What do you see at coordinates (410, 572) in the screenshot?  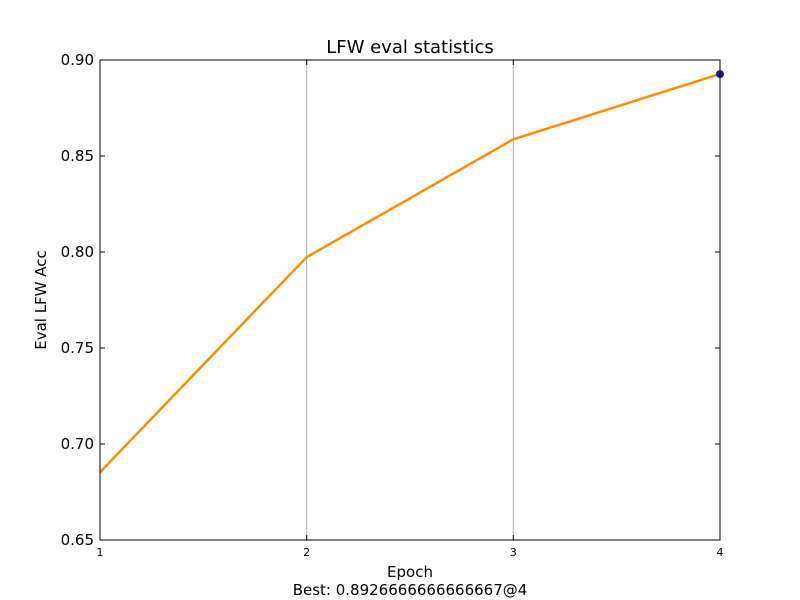 I see `x-axis-label: Epoch` at bounding box center [410, 572].